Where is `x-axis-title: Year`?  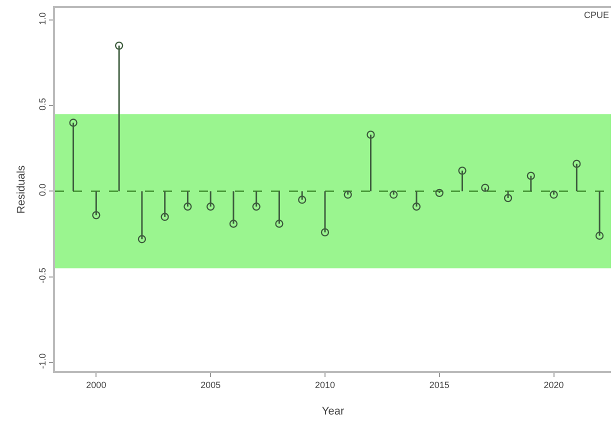 x-axis-title: Year is located at coordinates (333, 412).